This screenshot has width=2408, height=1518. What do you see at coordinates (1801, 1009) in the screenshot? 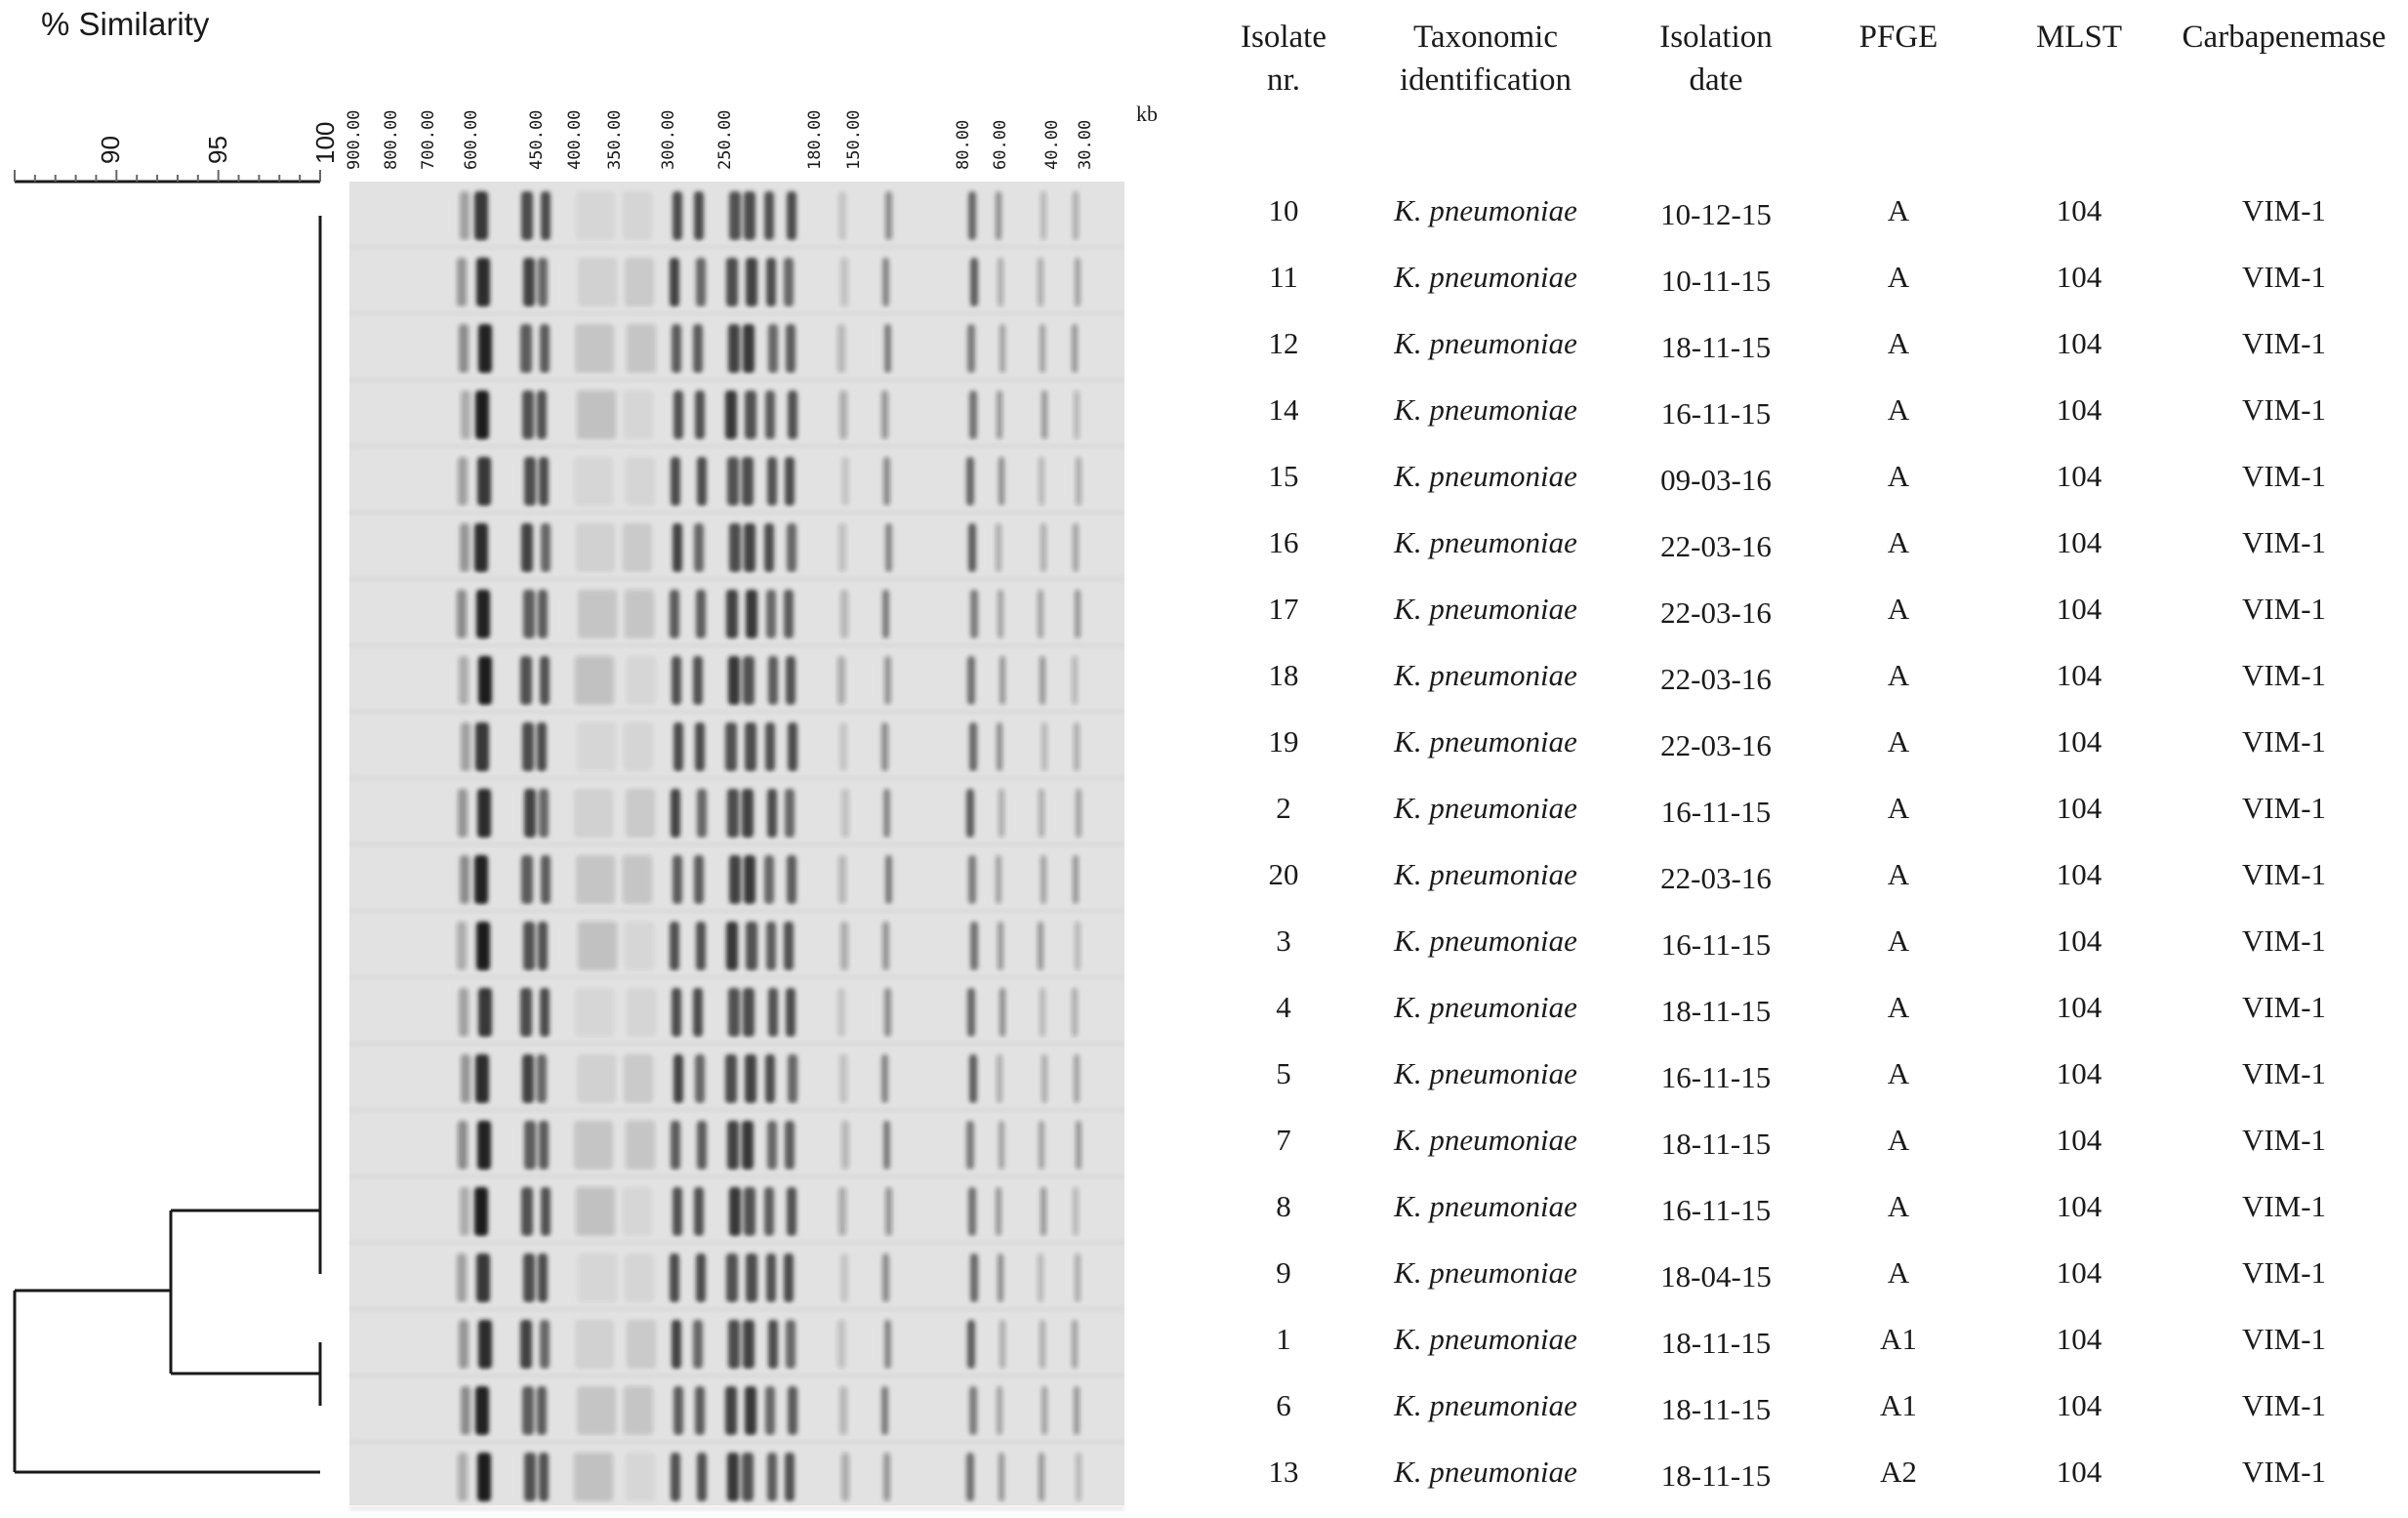
I see `table-row: 4 K. pneumoniae 18-11-15 A 104 VIM-1` at bounding box center [1801, 1009].